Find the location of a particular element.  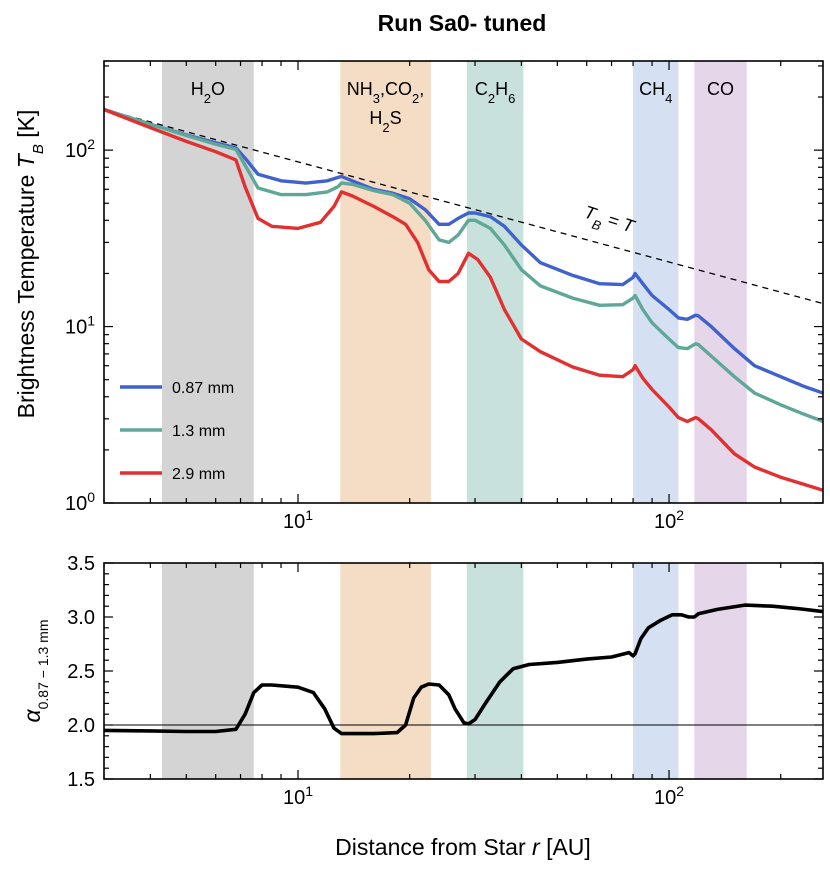

legend-label: 1.3 mm is located at coordinates (198, 431).